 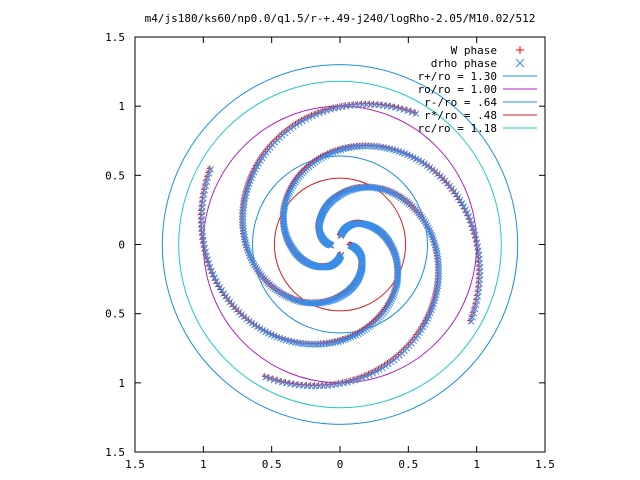 I want to click on legend-swatch, so click(x=520, y=63).